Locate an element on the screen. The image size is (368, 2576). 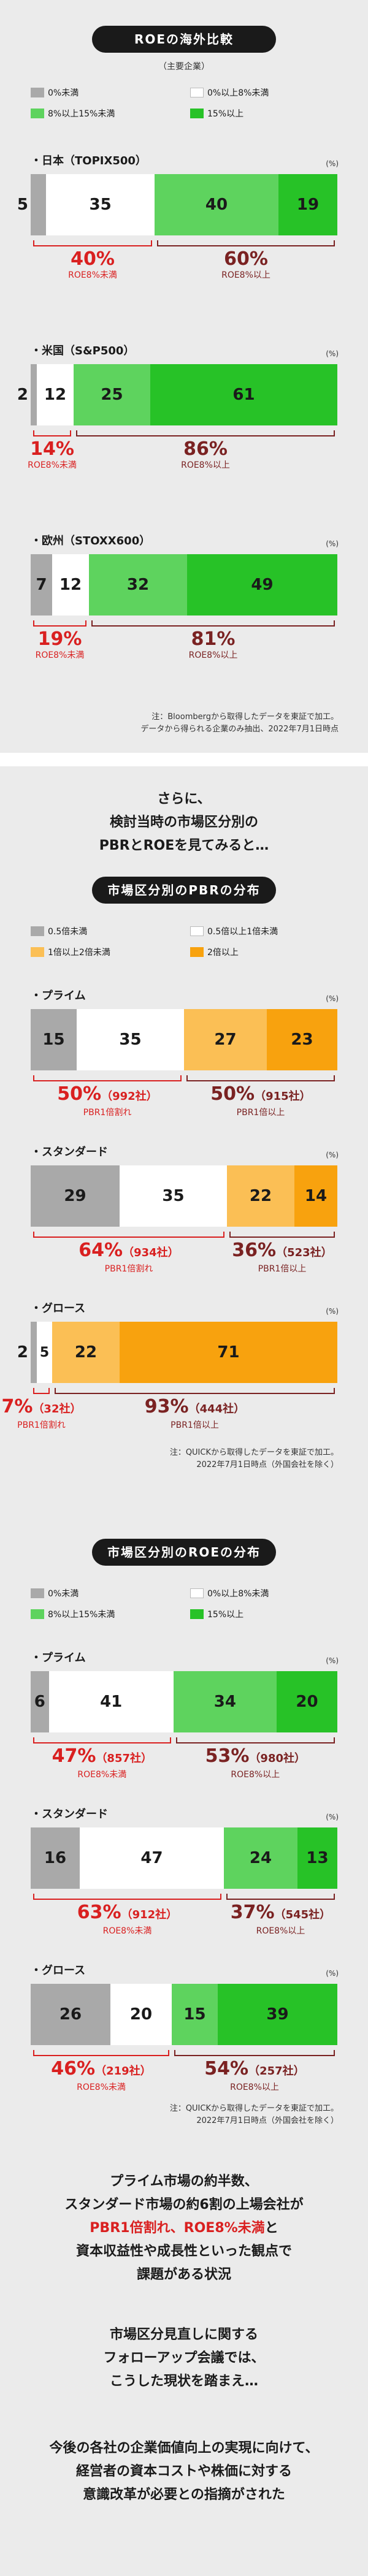
bar-segment: 32 is located at coordinates (138, 584).